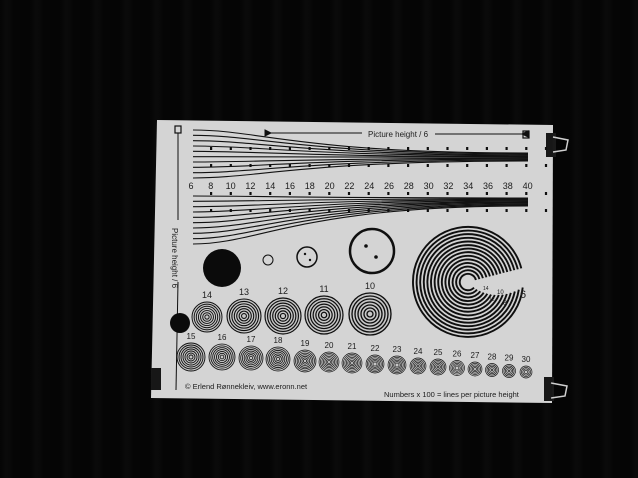 The image size is (638, 478). Describe the element at coordinates (468, 186) in the screenshot. I see `wedge-number: 34` at that location.